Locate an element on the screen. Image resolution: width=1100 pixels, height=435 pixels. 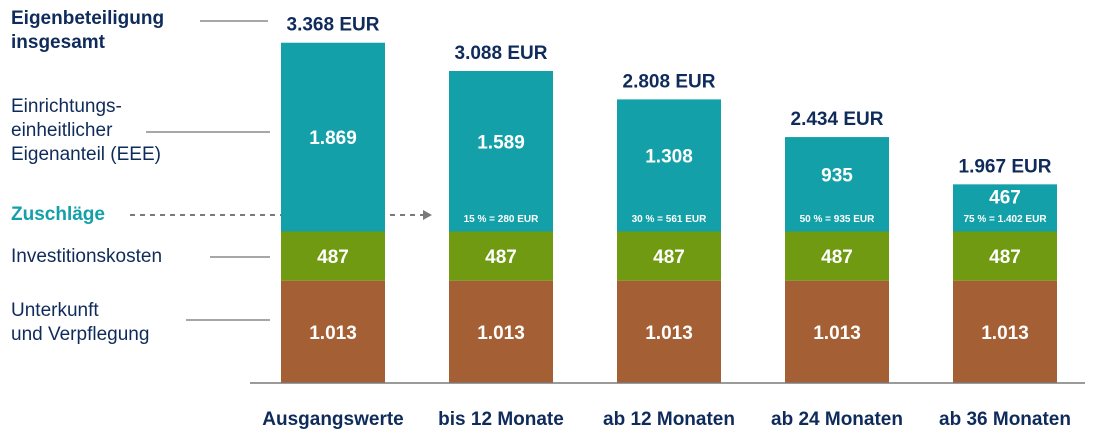
category-label: bis 12 Monate is located at coordinates (501, 419).